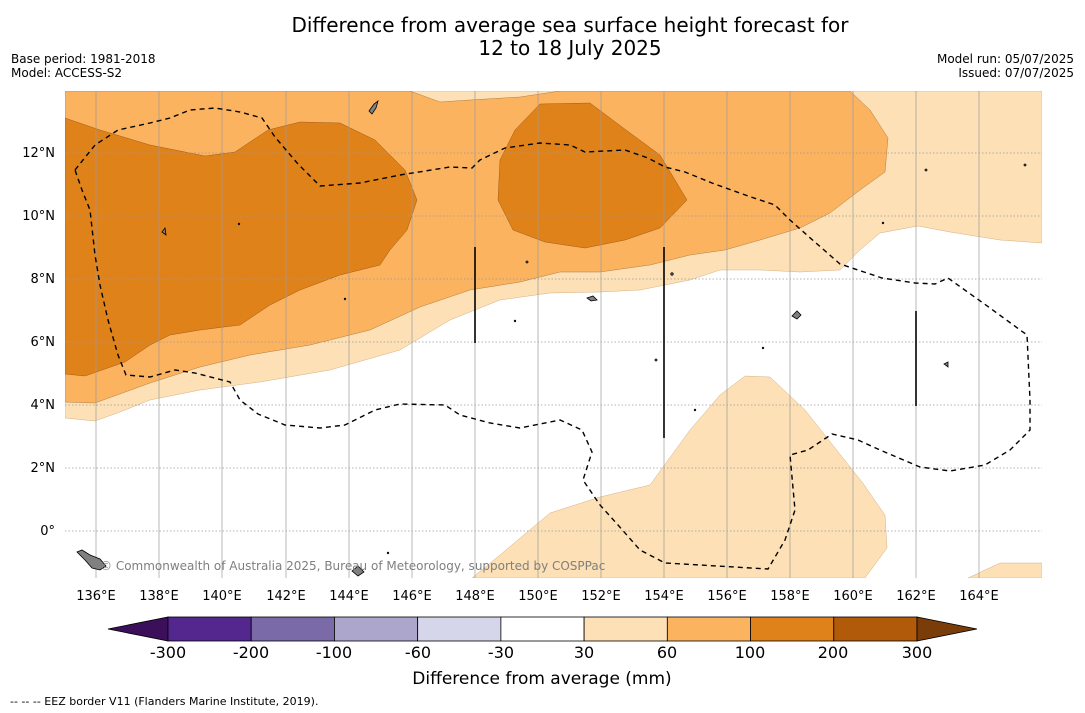 This screenshot has height=713, width=1085. I want to click on lat-label: 8°N, so click(43, 279).